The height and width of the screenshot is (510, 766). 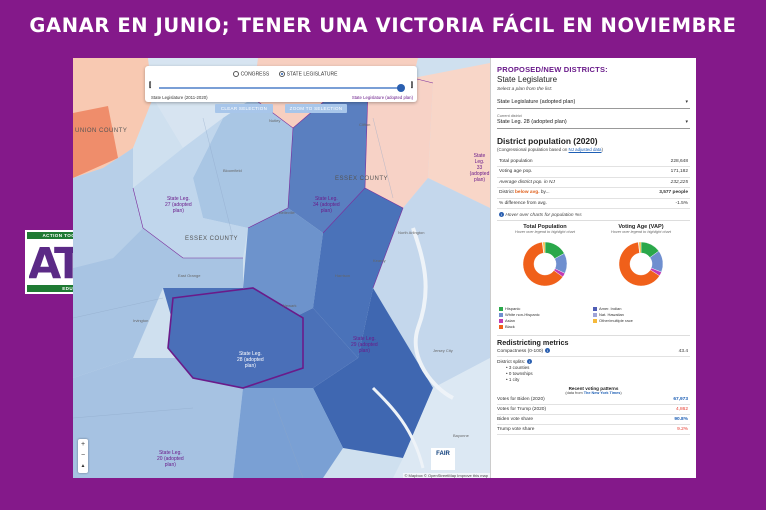 I want to click on town-label: East Orange, so click(x=189, y=275).